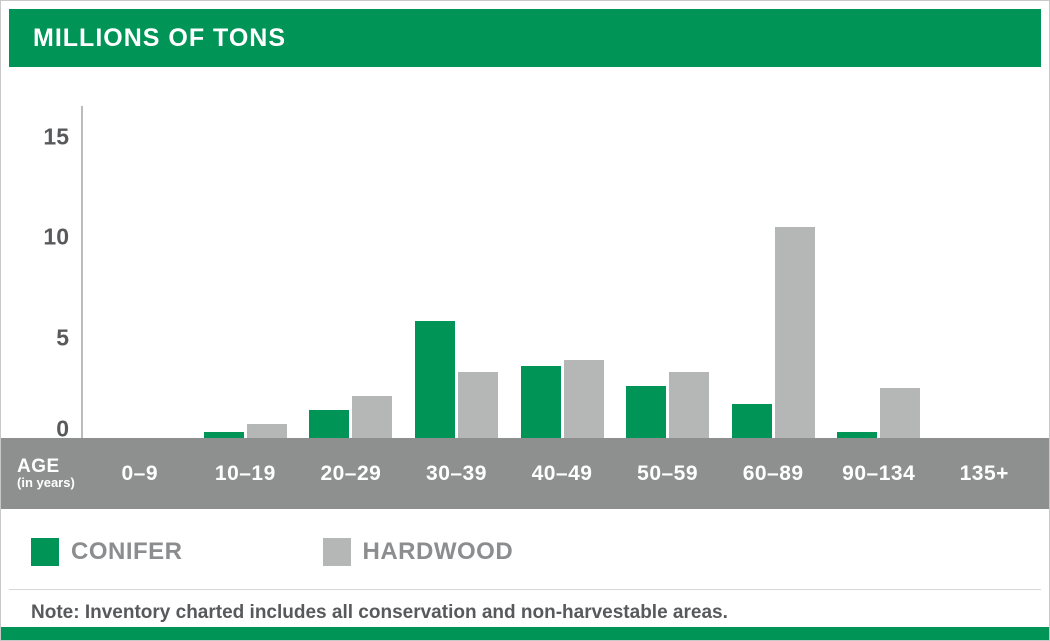  Describe the element at coordinates (82, 272) in the screenshot. I see `y-axis-line` at that location.